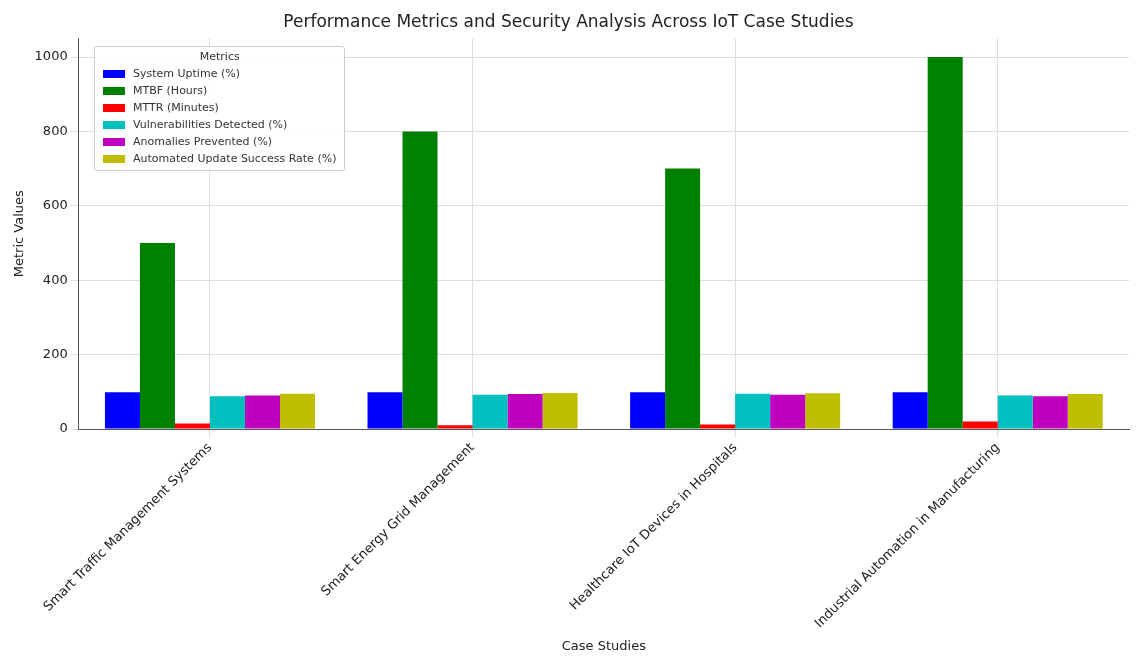 The height and width of the screenshot is (666, 1147). Describe the element at coordinates (170, 91) in the screenshot. I see `legend-label: MTBF (Hours)` at that location.